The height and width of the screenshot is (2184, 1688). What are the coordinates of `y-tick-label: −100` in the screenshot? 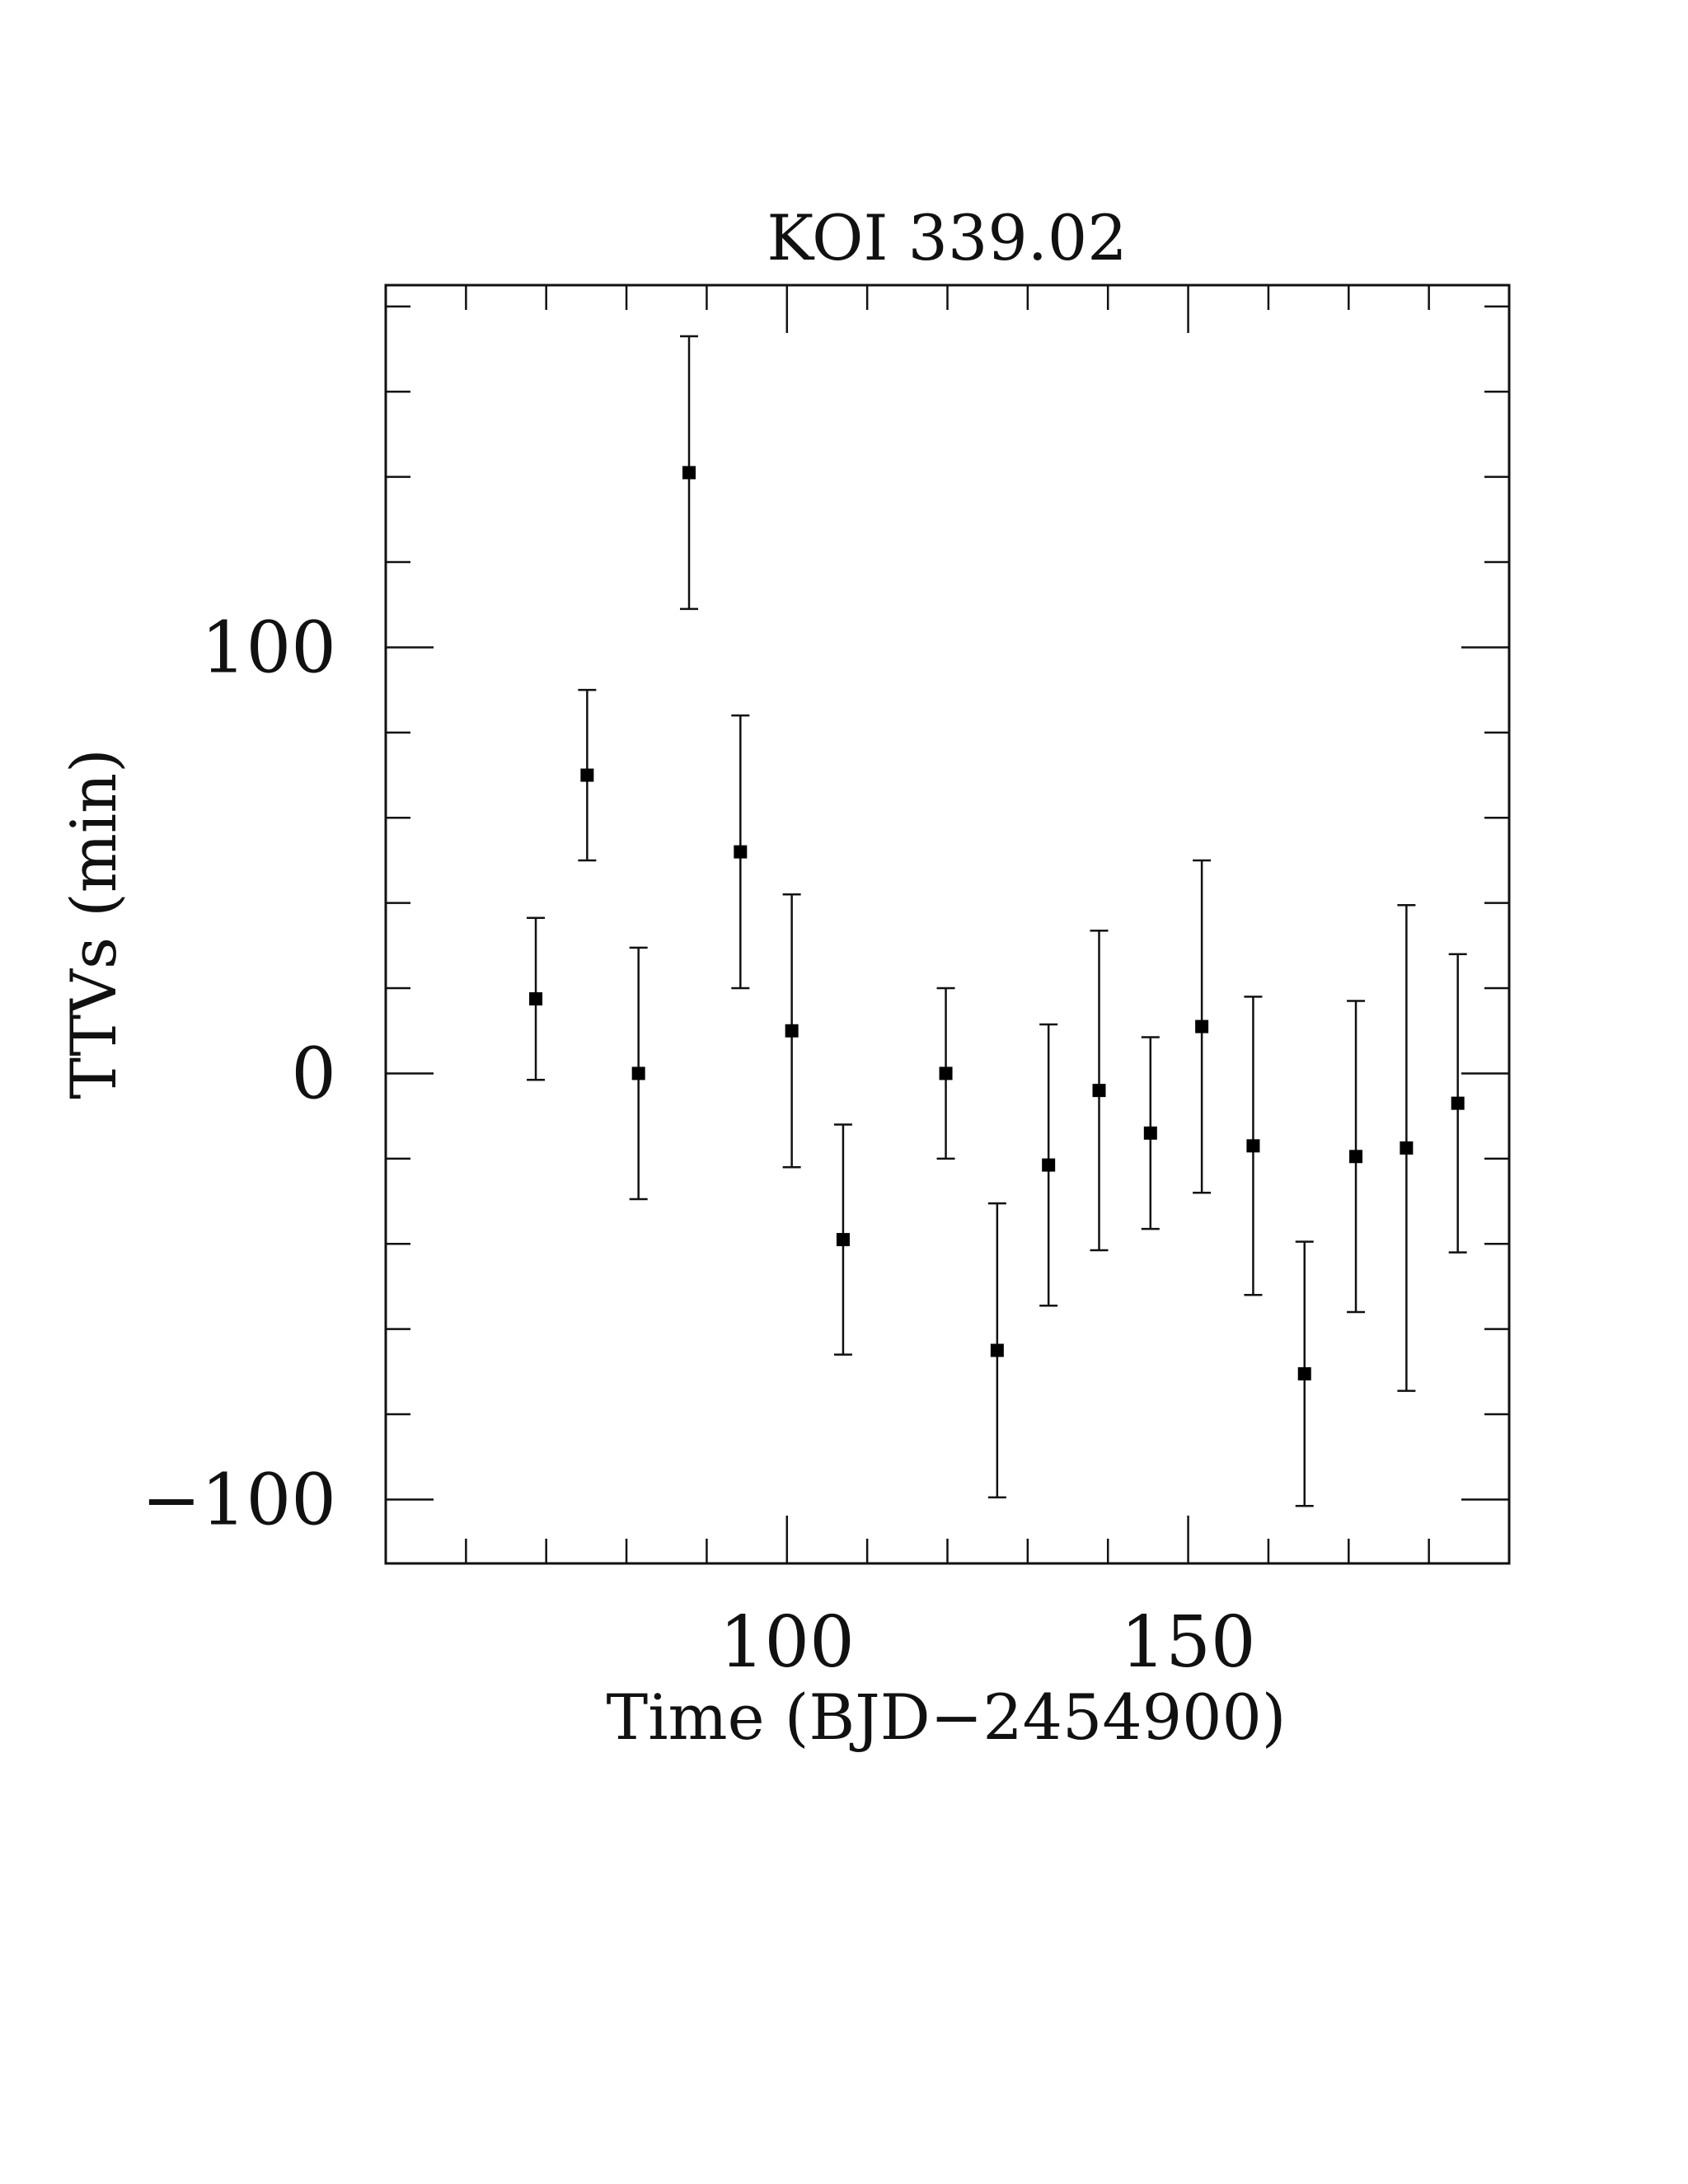 It's located at (239, 1500).